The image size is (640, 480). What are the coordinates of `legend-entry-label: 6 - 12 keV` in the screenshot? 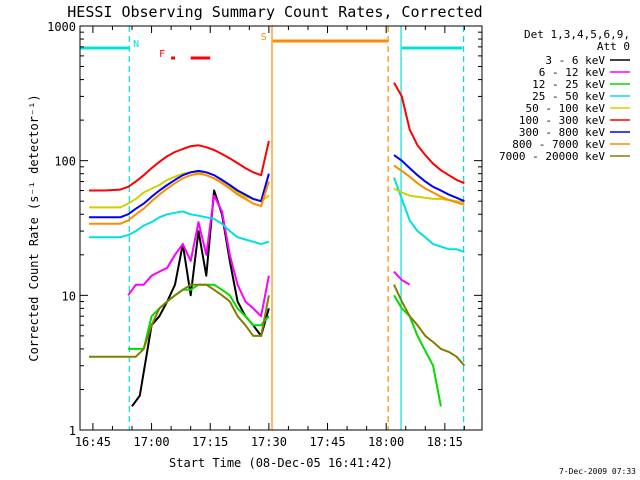 It's located at (572, 72).